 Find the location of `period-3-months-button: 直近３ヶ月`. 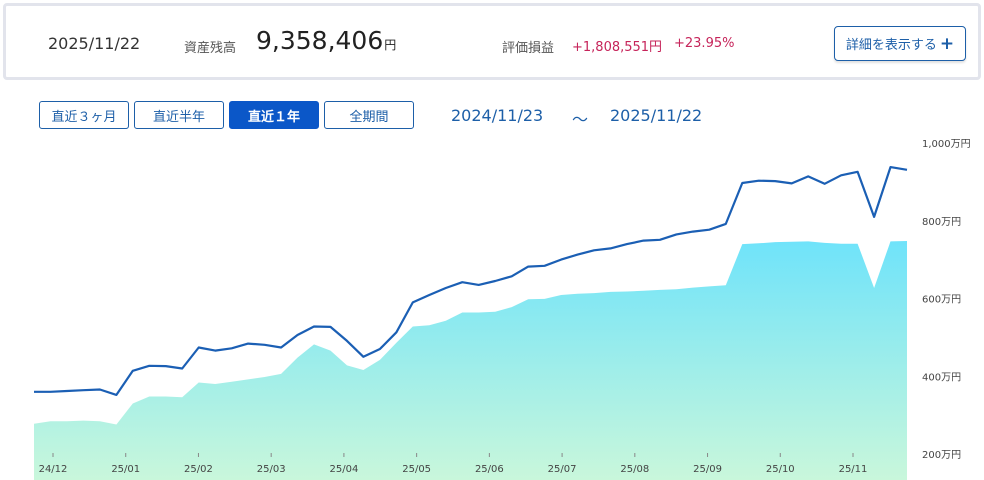

period-3-months-button: 直近３ヶ月 is located at coordinates (84, 115).